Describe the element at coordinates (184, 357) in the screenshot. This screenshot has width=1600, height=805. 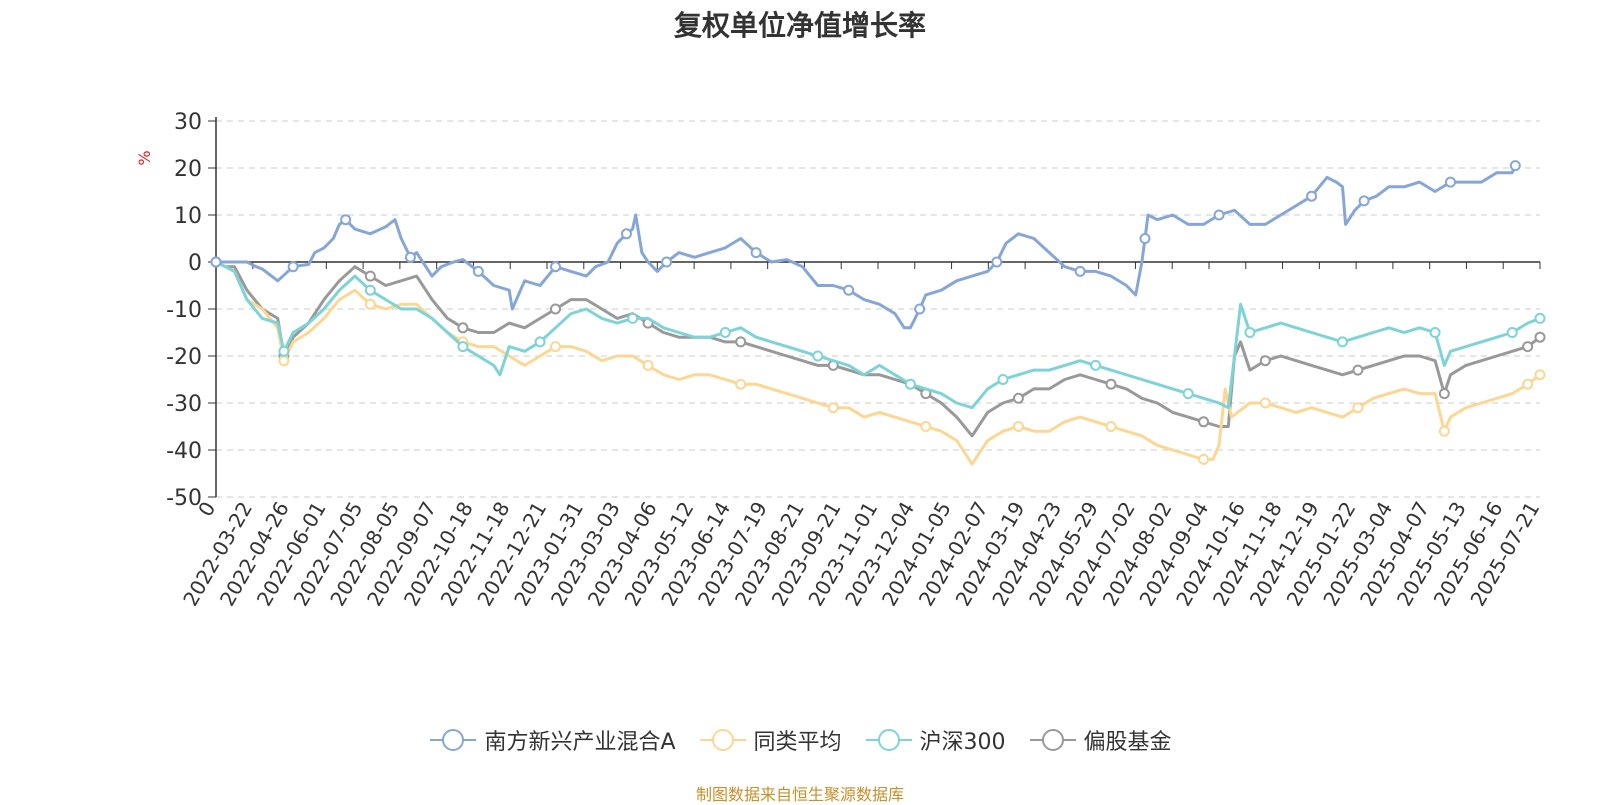
I see `y-tick-label: -20` at that location.